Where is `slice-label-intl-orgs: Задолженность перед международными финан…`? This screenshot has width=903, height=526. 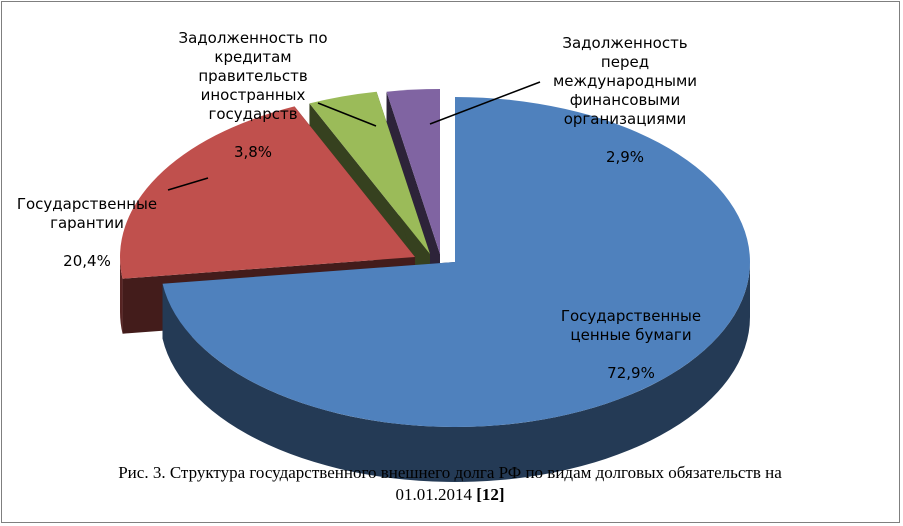
slice-label-intl-orgs: Задолженность перед международными финан… is located at coordinates (625, 91).